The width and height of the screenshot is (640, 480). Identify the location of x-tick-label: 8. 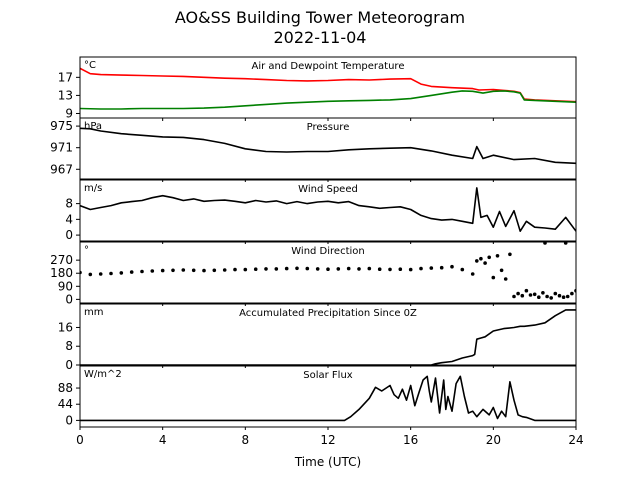
(246, 440).